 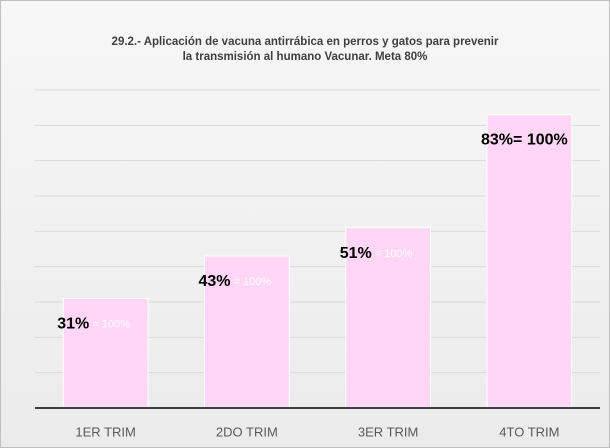 What do you see at coordinates (73, 324) in the screenshot?
I see `data-label-value: 31%` at bounding box center [73, 324].